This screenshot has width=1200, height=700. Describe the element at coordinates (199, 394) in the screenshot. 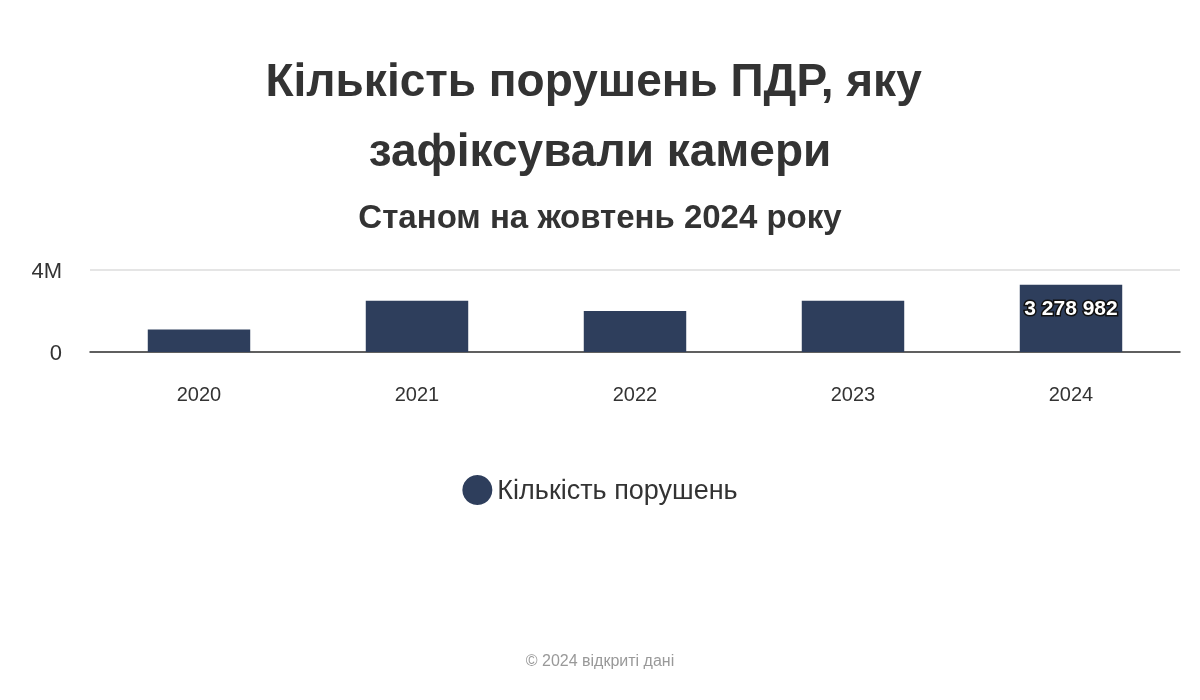

I see `x-tick-label: 2020` at that location.